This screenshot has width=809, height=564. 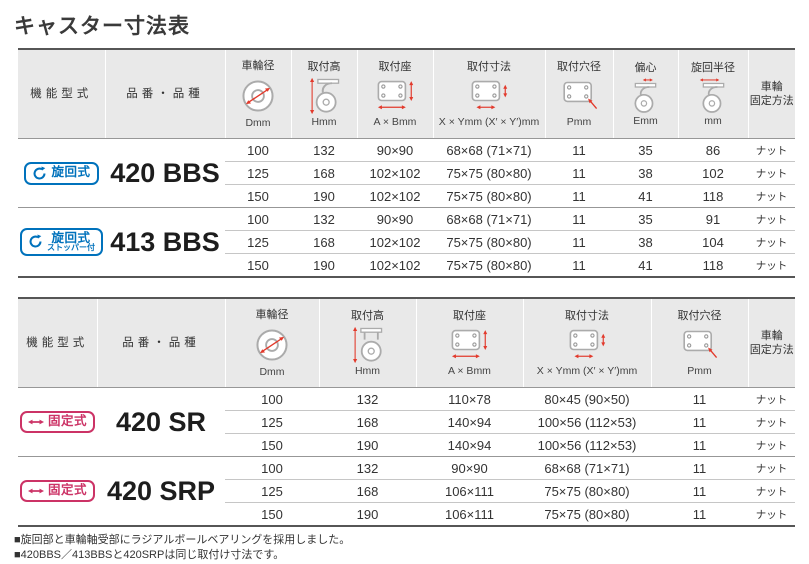 I want to click on spec-value: 86, so click(x=713, y=150).